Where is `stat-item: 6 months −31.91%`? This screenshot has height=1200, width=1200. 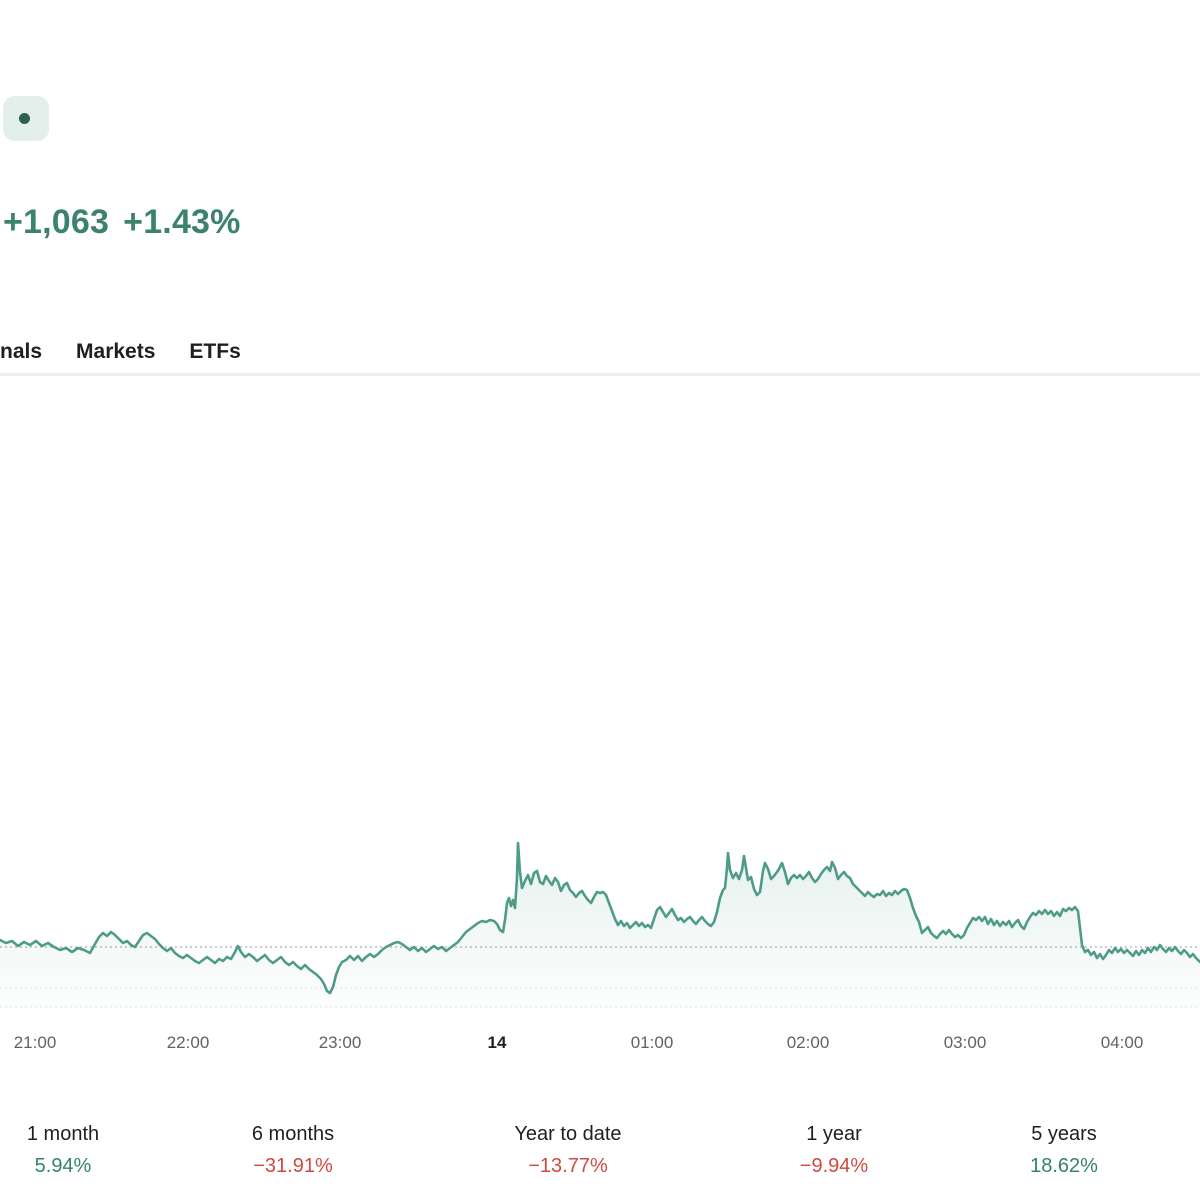
stat-item: 6 months −31.91% is located at coordinates (293, 1150).